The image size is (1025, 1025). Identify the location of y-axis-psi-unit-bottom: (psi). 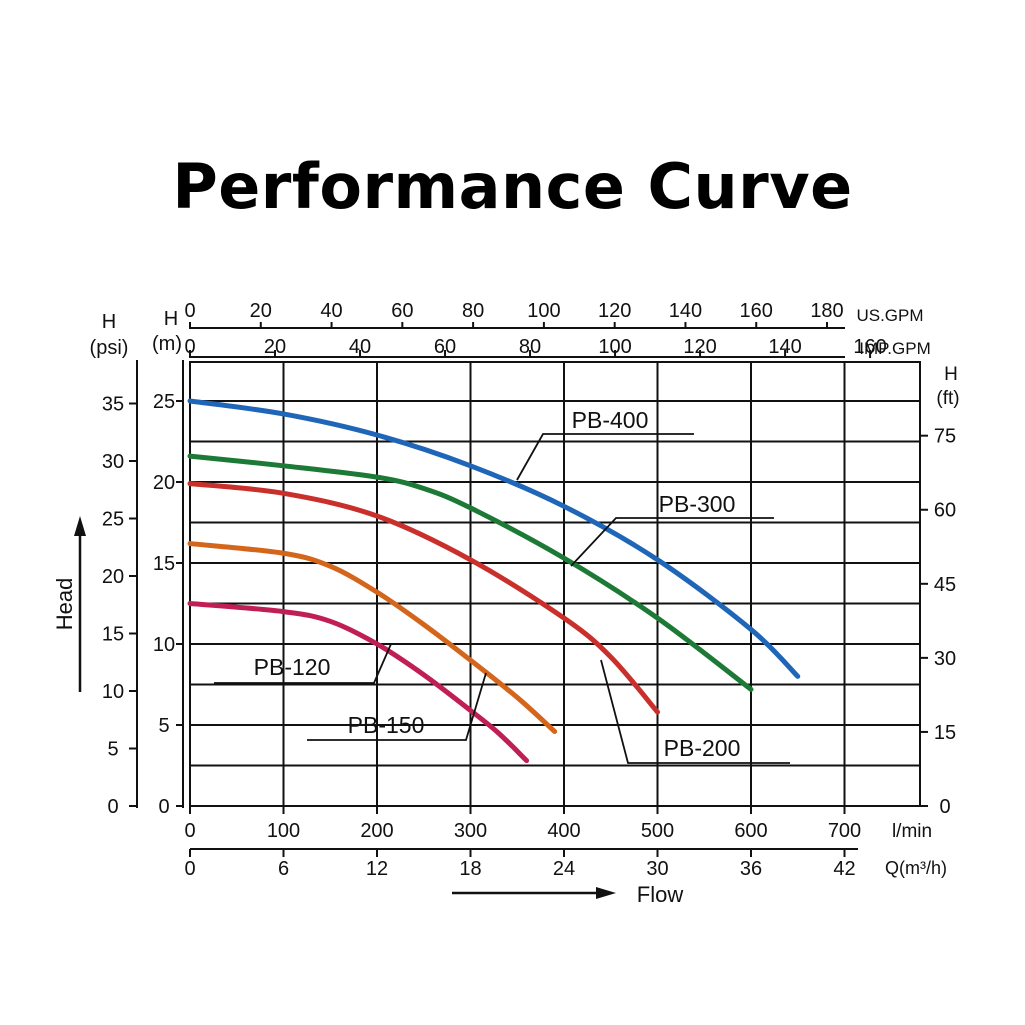
(109, 348).